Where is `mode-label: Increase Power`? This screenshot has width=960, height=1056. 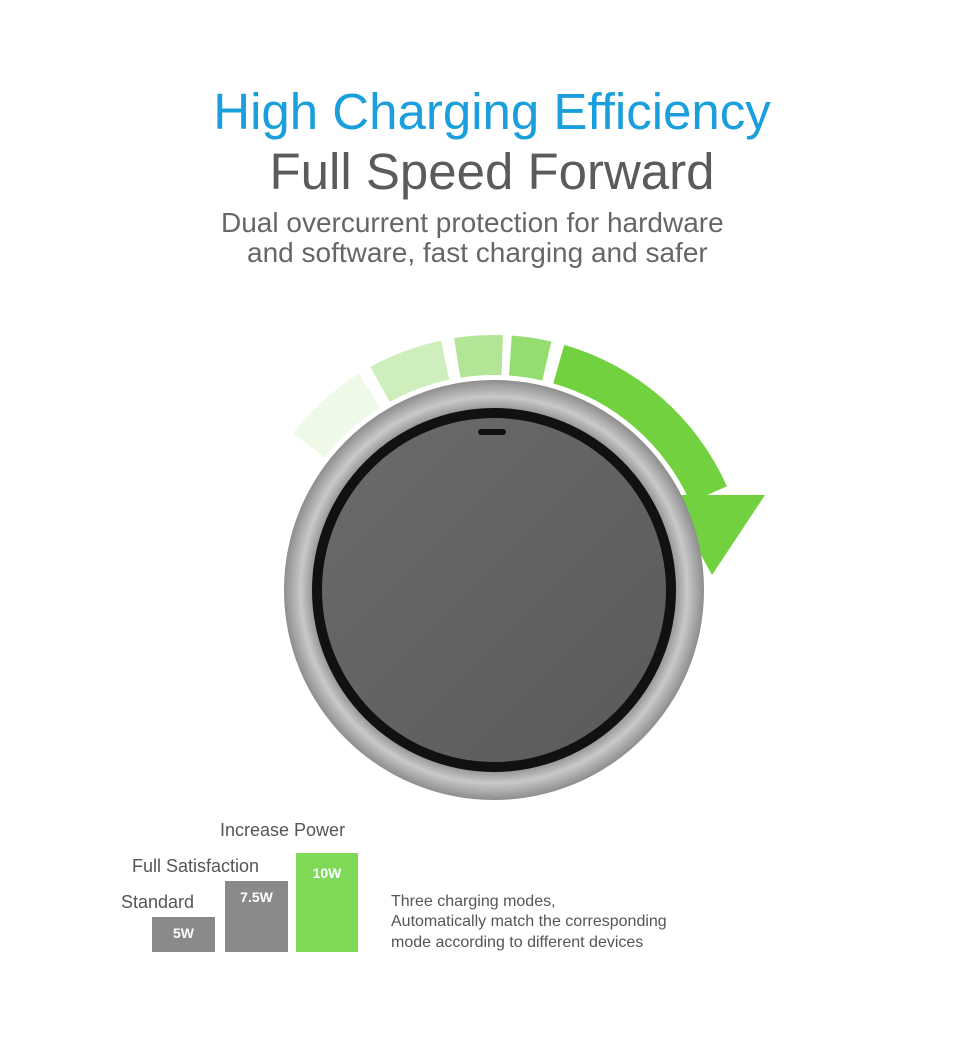
mode-label: Increase Power is located at coordinates (283, 830).